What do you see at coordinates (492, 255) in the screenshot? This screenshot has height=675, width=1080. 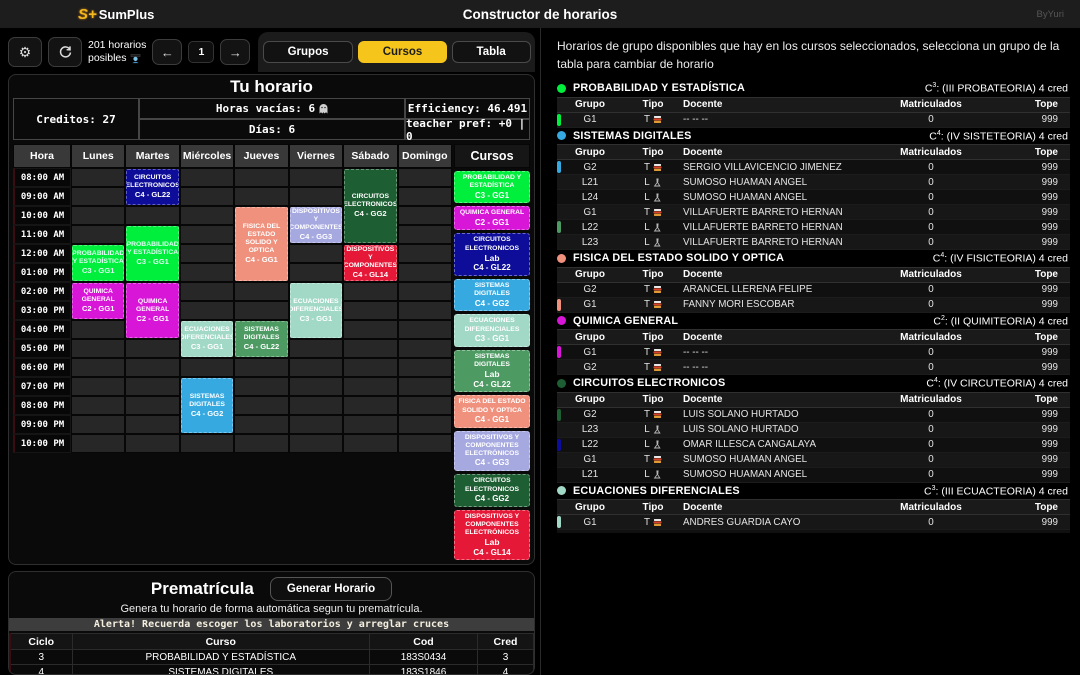 I see `course-chip: CIRCUITOS ELECTRONICOS Lab C4 - GL22` at bounding box center [492, 255].